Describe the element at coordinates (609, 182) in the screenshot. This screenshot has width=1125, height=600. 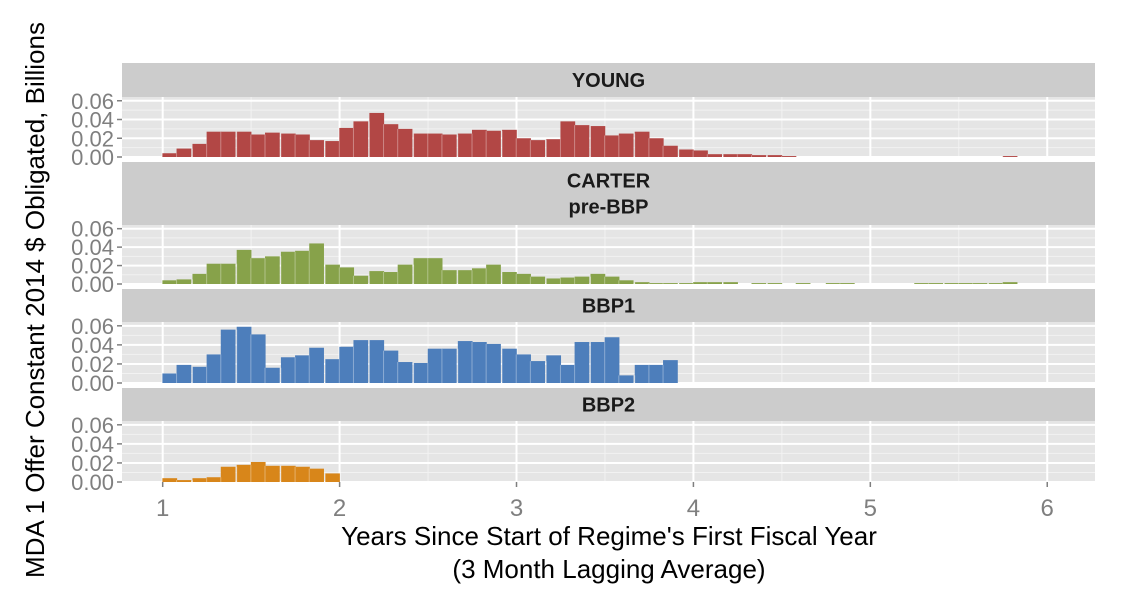
I see `facet-strip-label: CARTER` at that location.